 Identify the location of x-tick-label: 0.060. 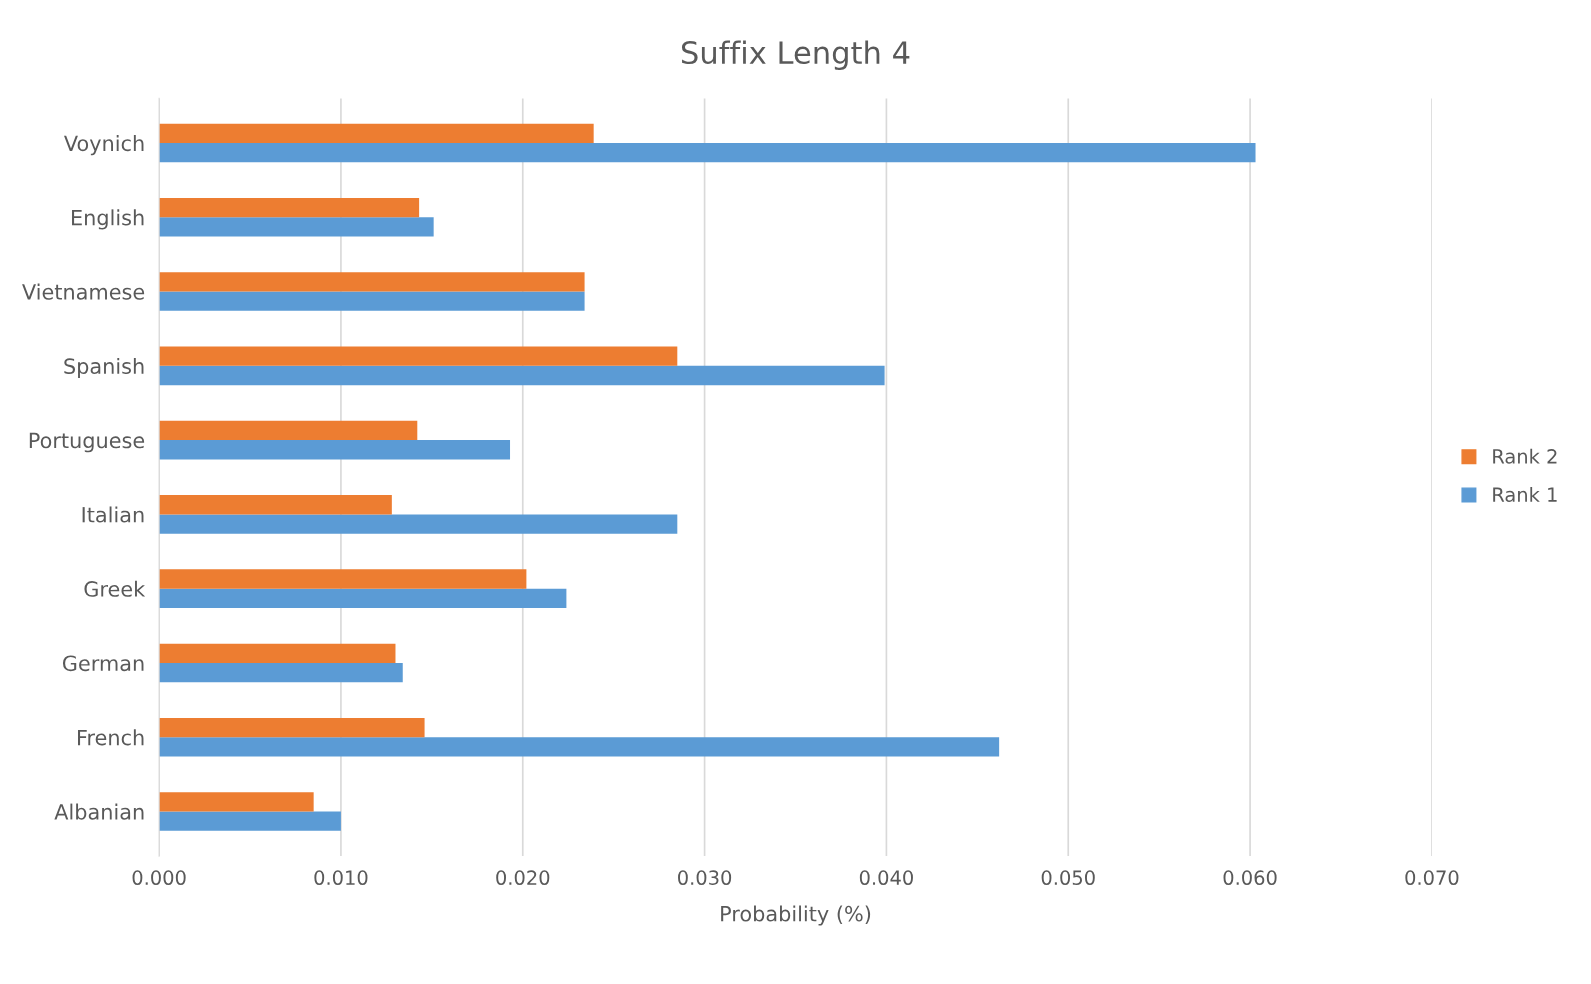
(1250, 878).